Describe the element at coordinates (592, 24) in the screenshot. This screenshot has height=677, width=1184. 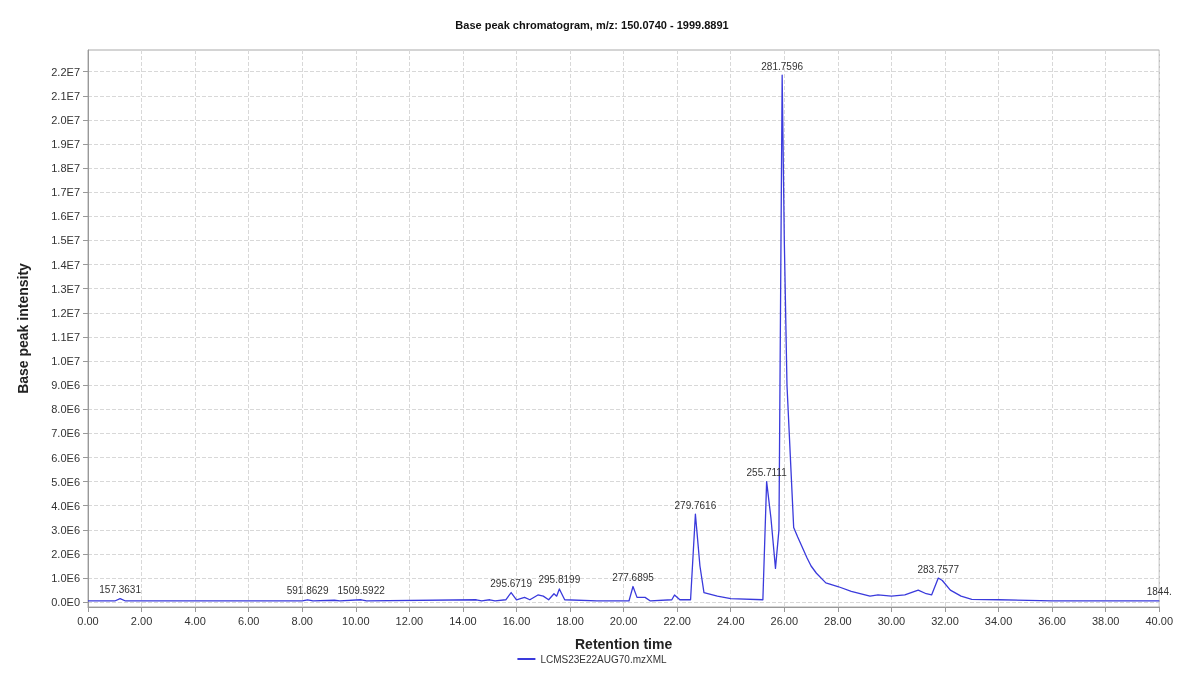
I see `chart-title: Base peak chromatogram, m/z: 150.0740 - 1999.8891` at that location.